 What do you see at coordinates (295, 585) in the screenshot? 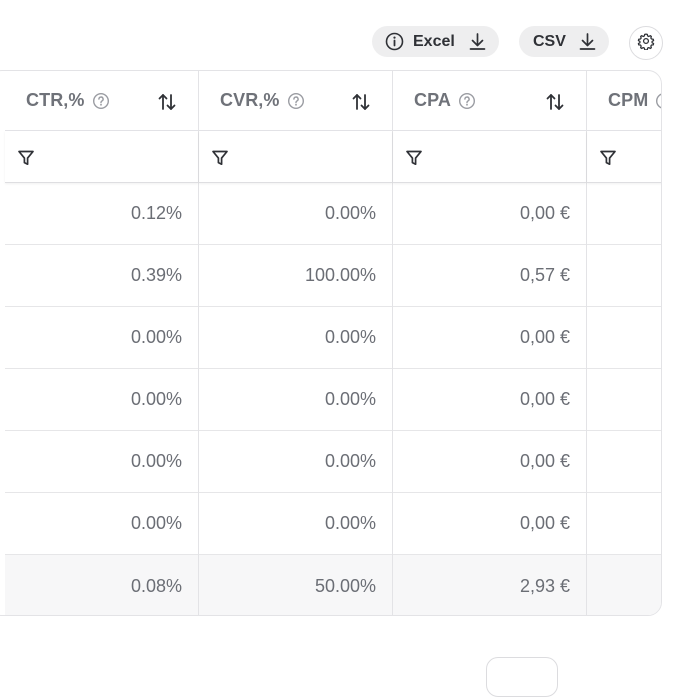
I see `total-cell: 50.00%` at bounding box center [295, 585].